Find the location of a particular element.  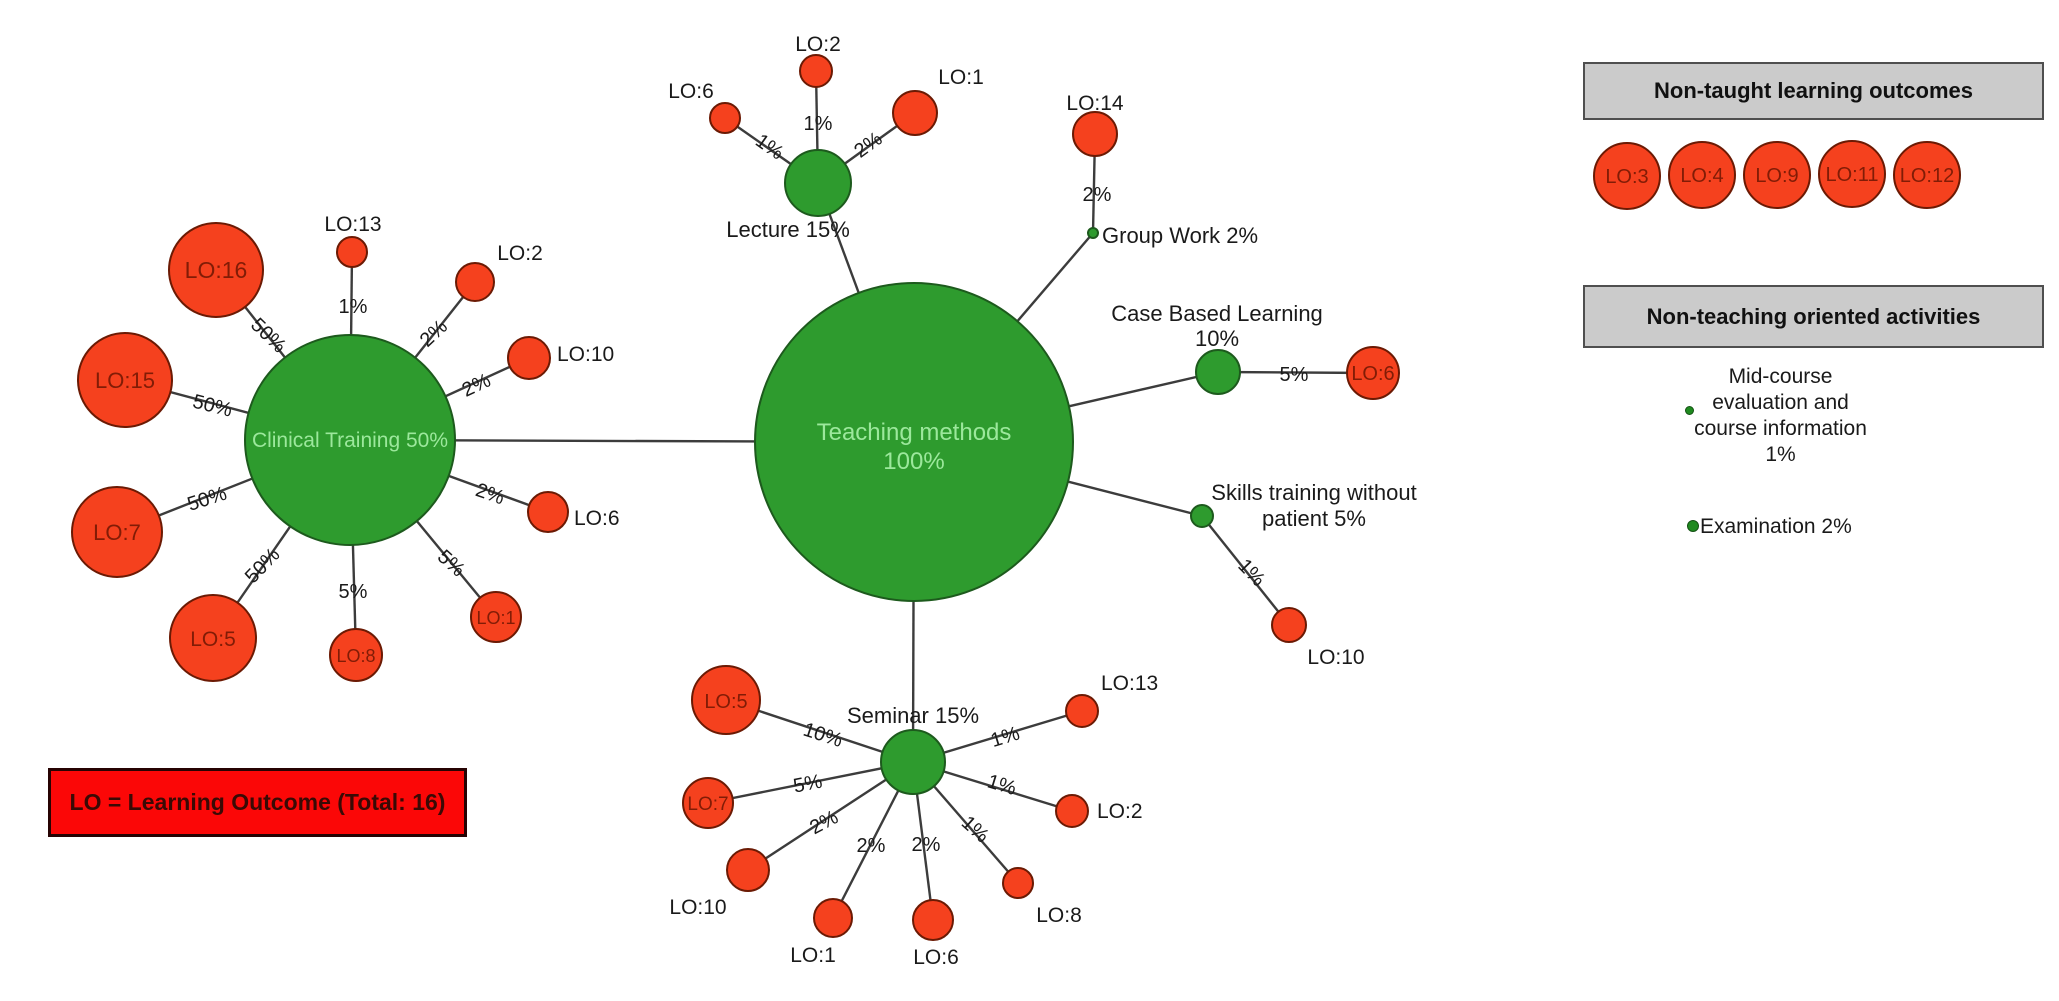

mid-course-line: evaluation and is located at coordinates (1780, 402).